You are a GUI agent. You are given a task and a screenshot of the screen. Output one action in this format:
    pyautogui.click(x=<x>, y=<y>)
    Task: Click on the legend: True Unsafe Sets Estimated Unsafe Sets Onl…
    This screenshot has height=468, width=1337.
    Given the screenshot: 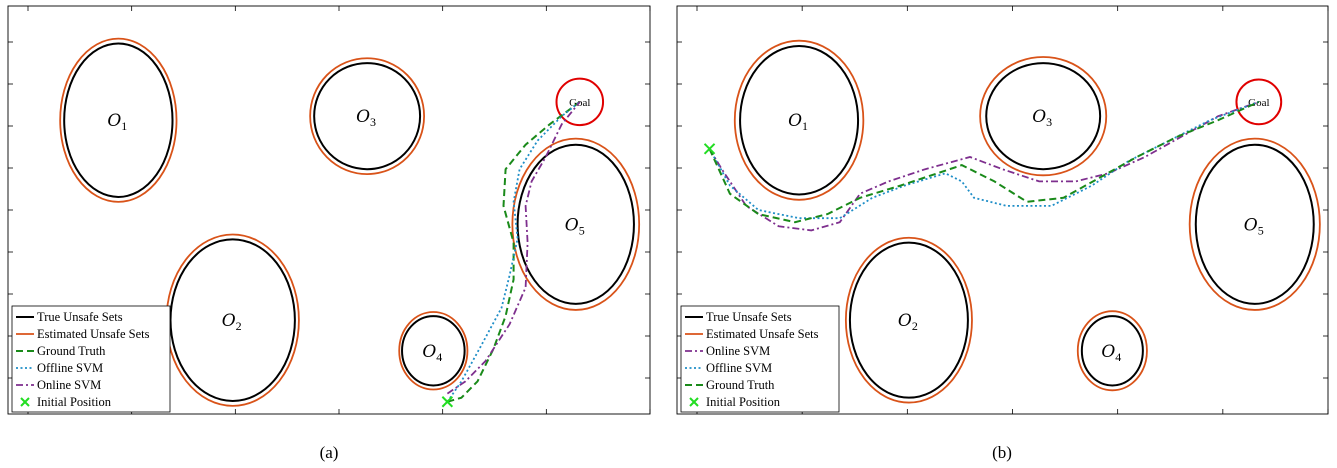 What is the action you would take?
    pyautogui.click(x=760, y=359)
    